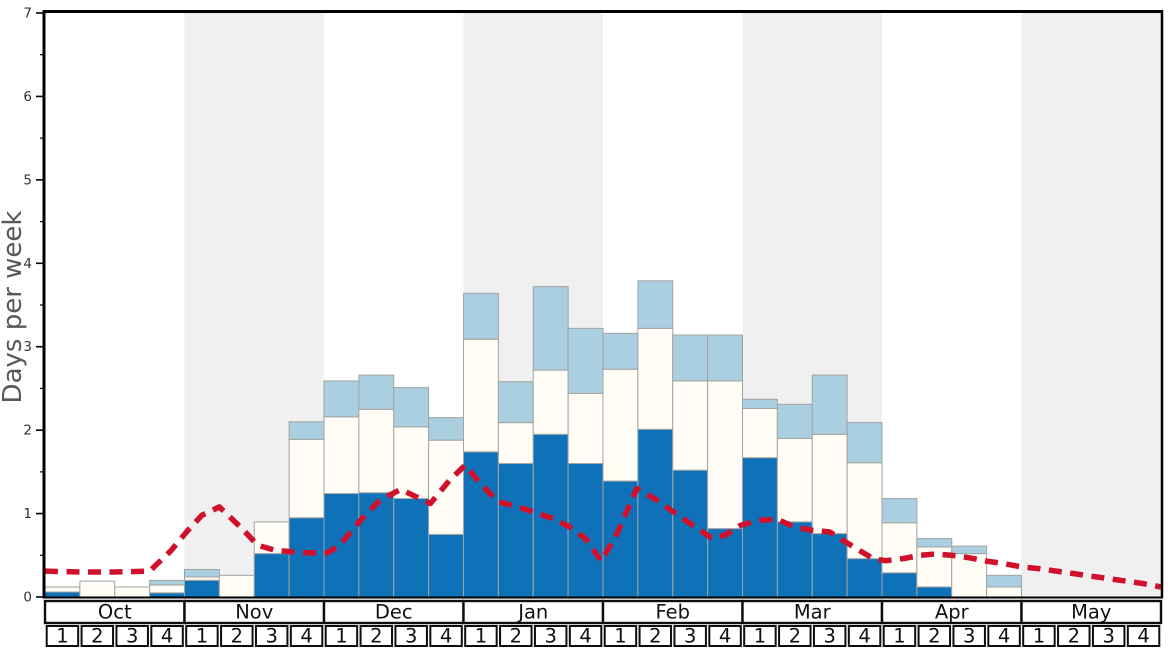 The height and width of the screenshot is (648, 1168). What do you see at coordinates (27, 598) in the screenshot?
I see `y-tick-label: 0` at bounding box center [27, 598].